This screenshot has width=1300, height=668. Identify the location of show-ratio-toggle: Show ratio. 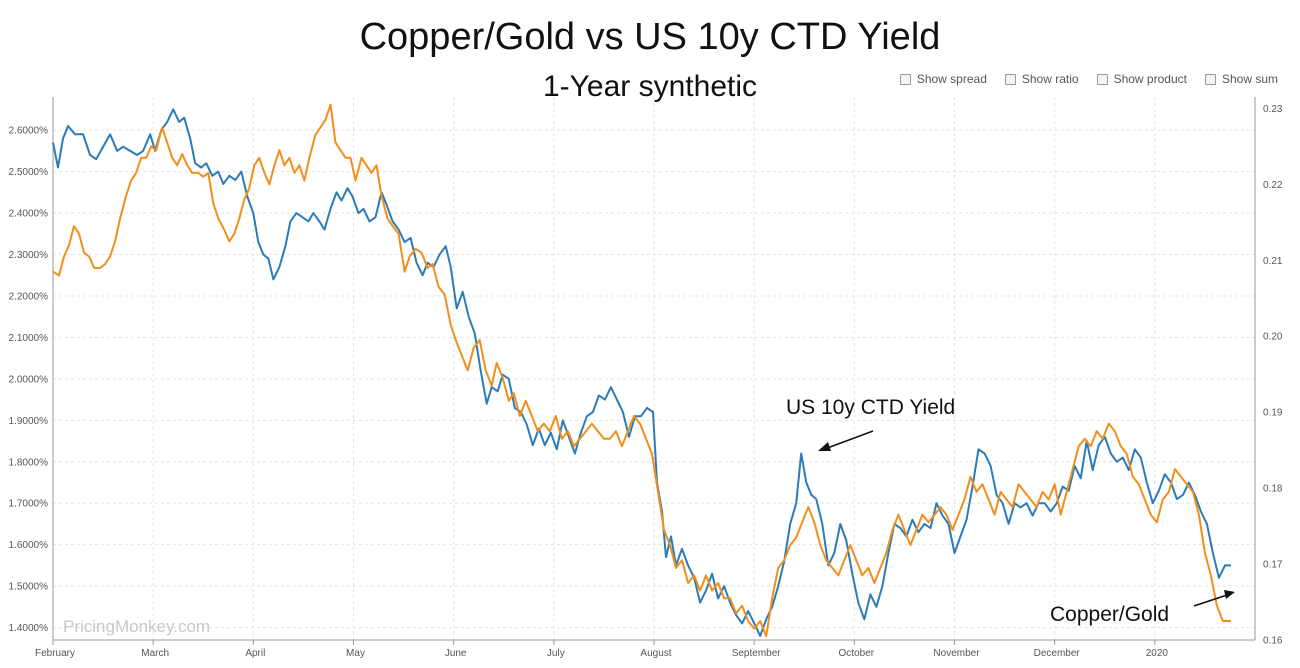
(1041, 79).